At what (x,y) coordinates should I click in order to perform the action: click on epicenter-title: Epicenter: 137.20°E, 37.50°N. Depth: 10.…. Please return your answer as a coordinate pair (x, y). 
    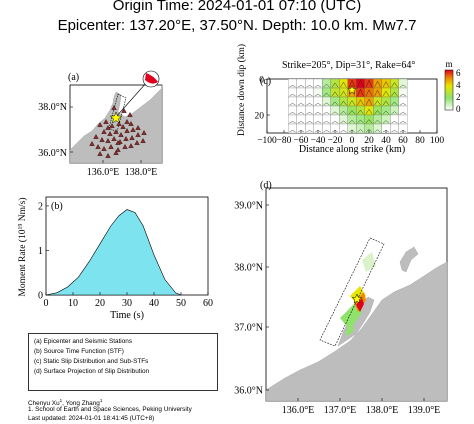
    Looking at the image, I should click on (237, 25).